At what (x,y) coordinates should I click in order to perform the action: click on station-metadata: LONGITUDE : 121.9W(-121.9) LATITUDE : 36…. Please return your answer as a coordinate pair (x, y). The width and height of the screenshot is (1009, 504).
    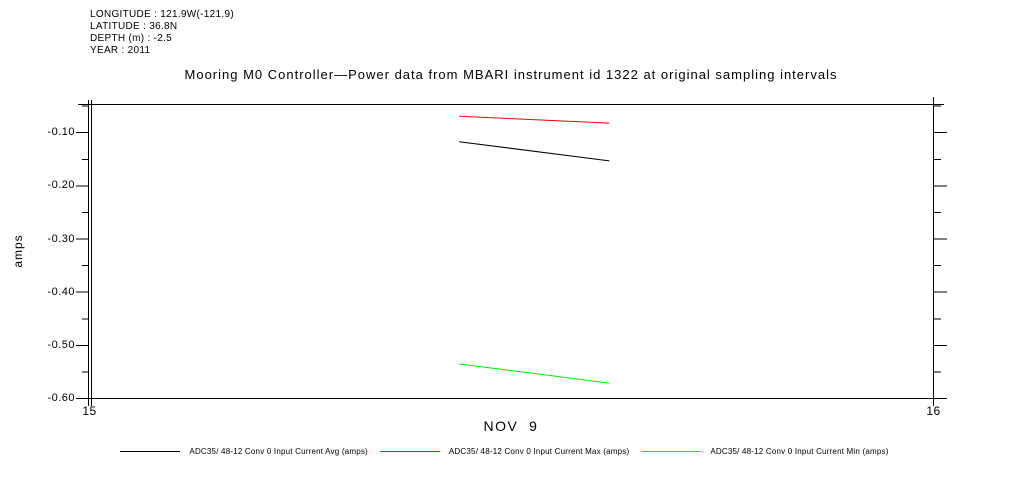
    Looking at the image, I should click on (162, 33).